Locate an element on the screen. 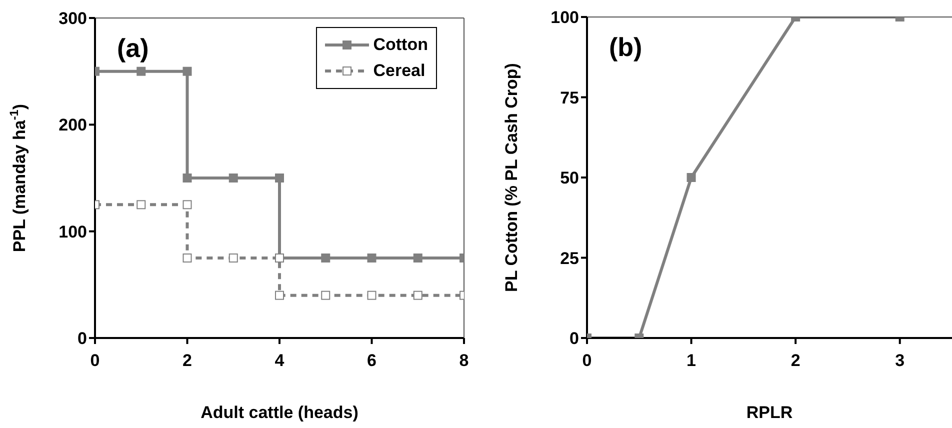  legend-label: Cereal is located at coordinates (399, 71).